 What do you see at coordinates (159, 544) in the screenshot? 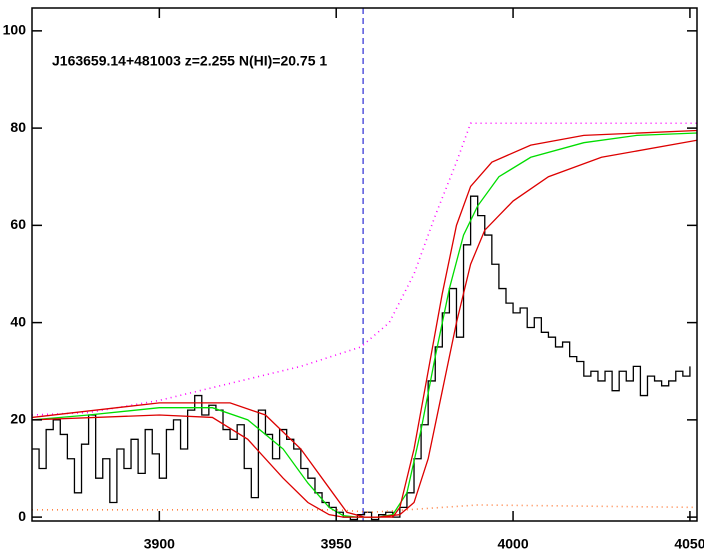
I see `x-tick-label: 3900` at bounding box center [159, 544].